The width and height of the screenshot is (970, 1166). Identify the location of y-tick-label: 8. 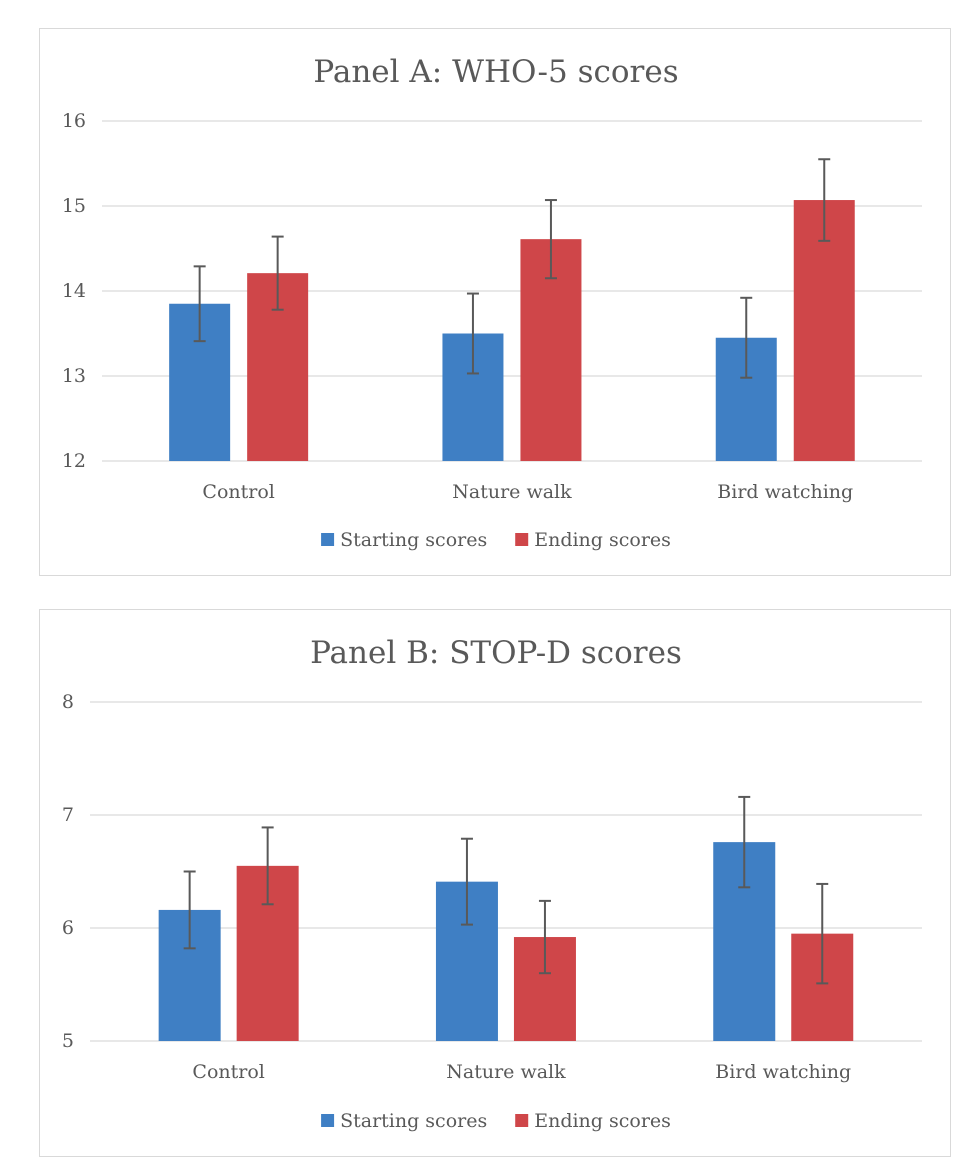
(68, 702).